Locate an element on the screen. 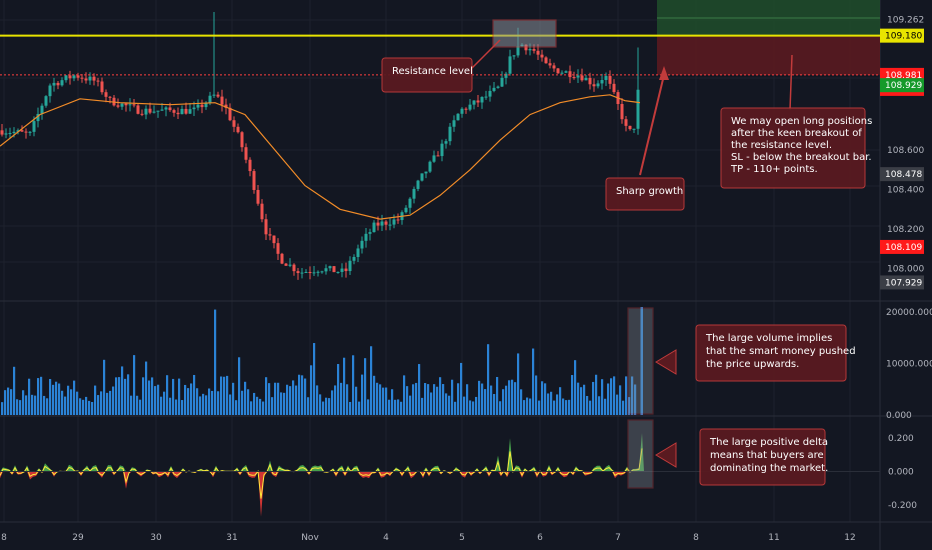  price-tag: 109.180 is located at coordinates (902, 35).